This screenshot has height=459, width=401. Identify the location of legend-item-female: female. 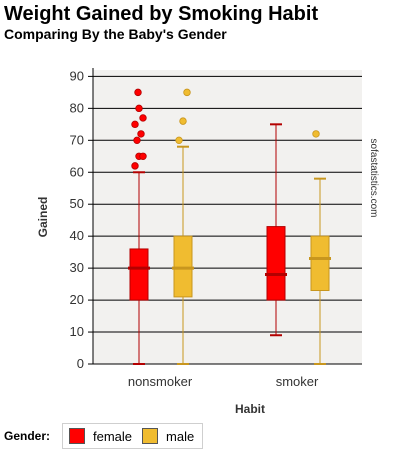
(100, 436).